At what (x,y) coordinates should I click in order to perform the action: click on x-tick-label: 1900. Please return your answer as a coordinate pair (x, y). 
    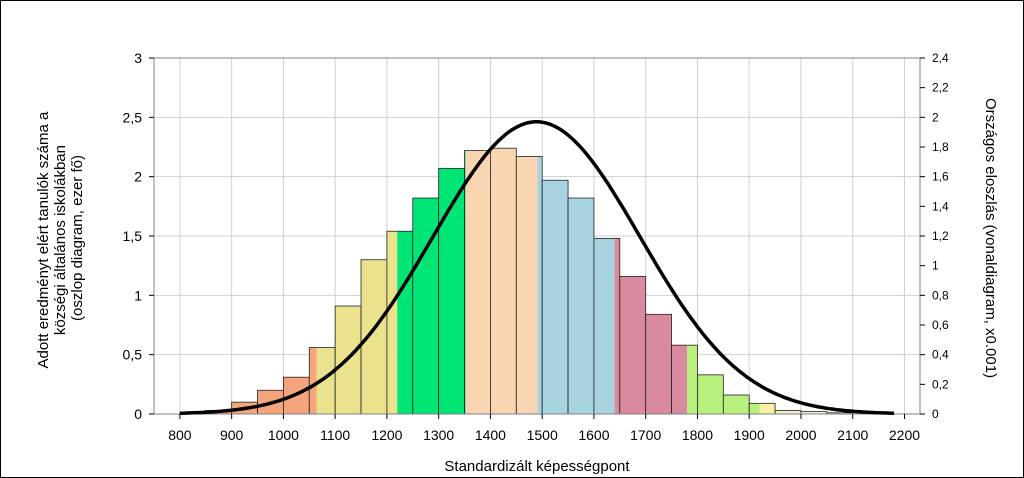
    Looking at the image, I should click on (749, 435).